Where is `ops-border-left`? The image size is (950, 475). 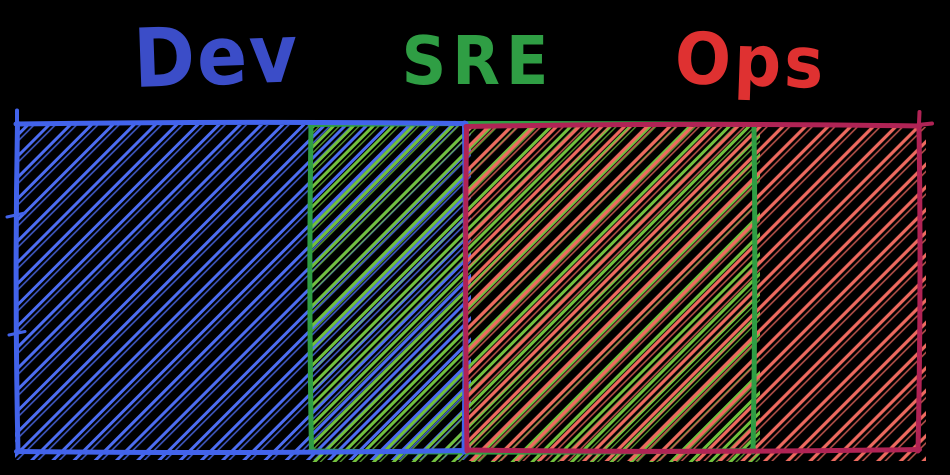 ops-border-left is located at coordinates (466, 289).